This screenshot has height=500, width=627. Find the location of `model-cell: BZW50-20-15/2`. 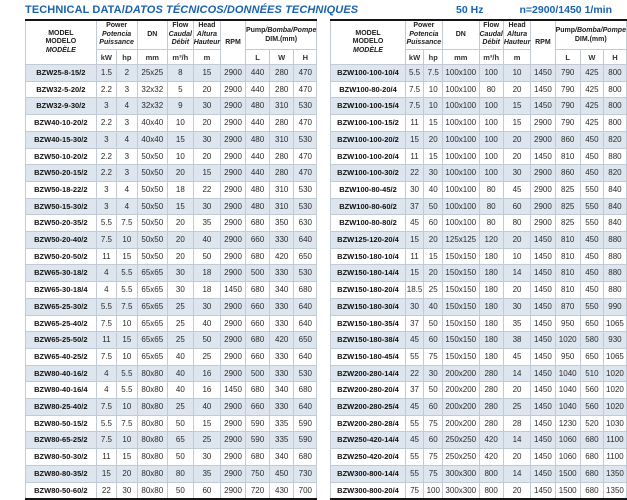

model-cell: BZW50-20-15/2 is located at coordinates (61, 173).